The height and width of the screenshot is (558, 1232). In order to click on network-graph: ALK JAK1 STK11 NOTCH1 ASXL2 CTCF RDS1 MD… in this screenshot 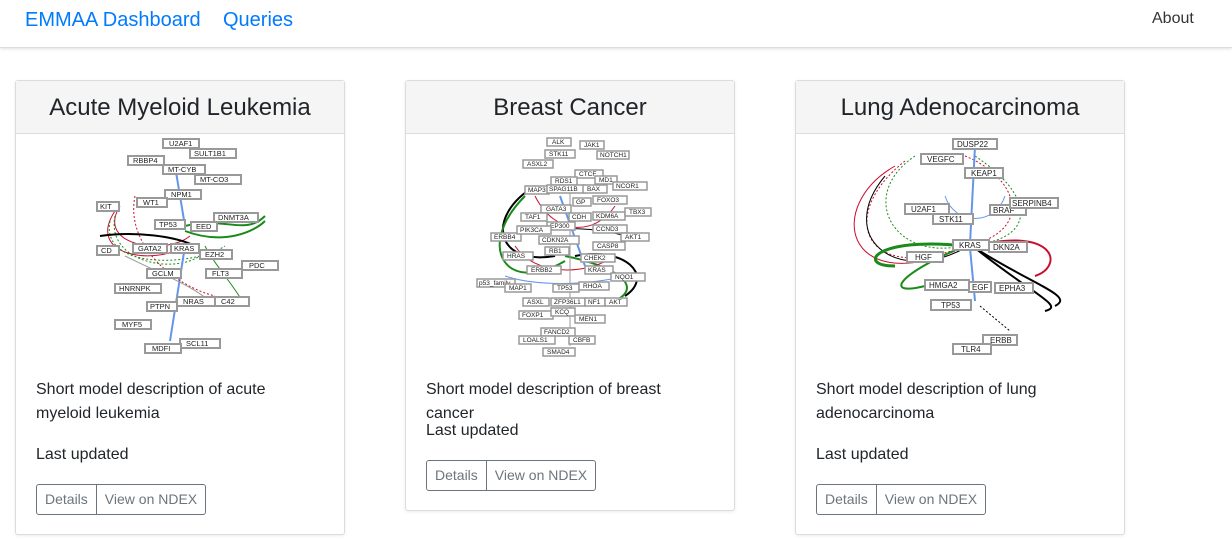, I will do `click(570, 248)`.